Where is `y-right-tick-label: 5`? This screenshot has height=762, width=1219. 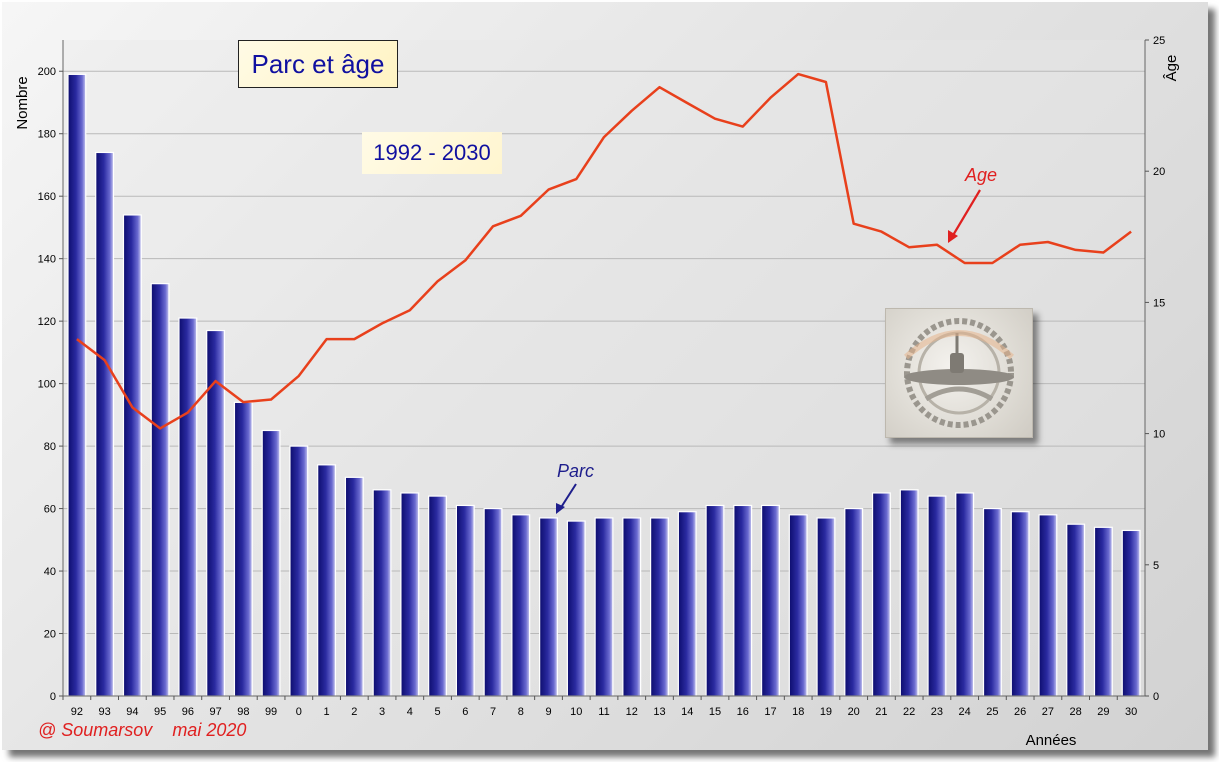 y-right-tick-label: 5 is located at coordinates (1156, 566).